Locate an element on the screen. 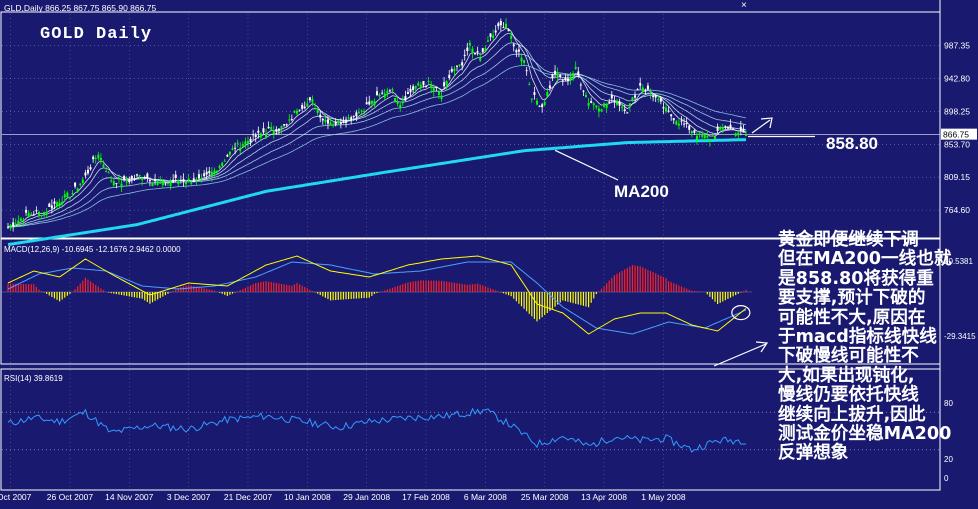 The width and height of the screenshot is (978, 509). rsi-panel is located at coordinates (471, 430).